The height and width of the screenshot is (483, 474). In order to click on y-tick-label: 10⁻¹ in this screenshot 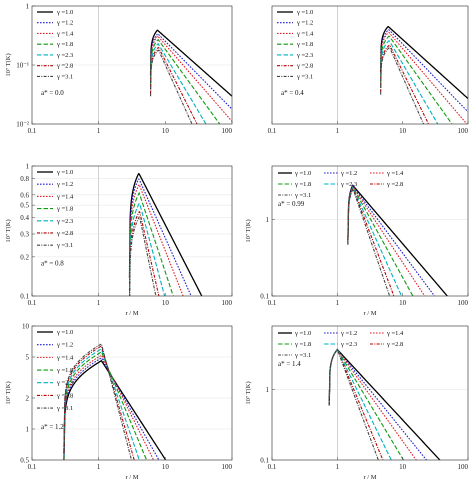, I will do `click(22, 66)`.